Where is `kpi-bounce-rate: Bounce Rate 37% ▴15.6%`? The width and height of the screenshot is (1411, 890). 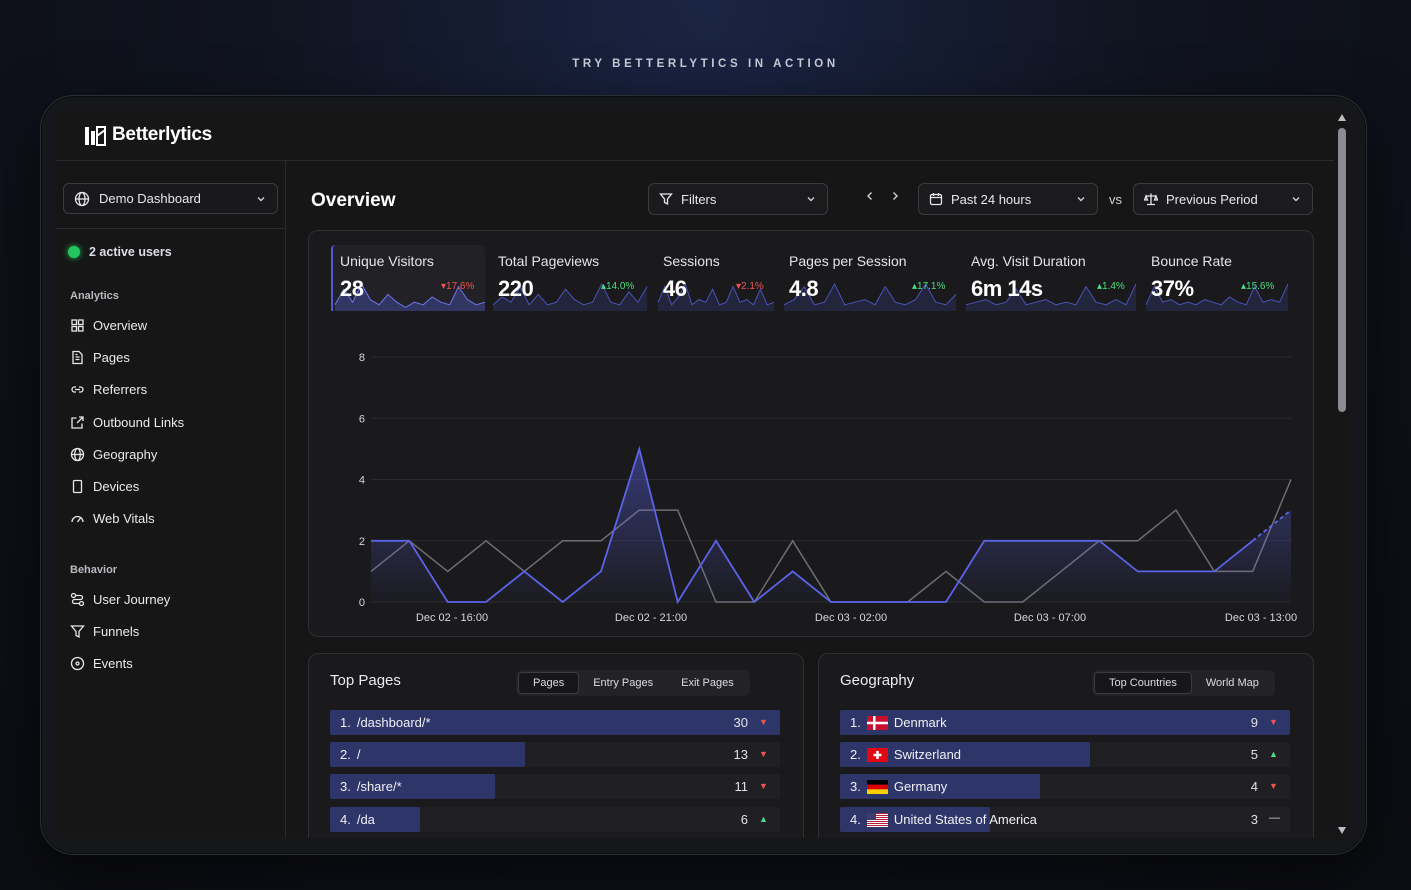
kpi-bounce-rate: Bounce Rate 37% ▴15.6% is located at coordinates (1217, 278).